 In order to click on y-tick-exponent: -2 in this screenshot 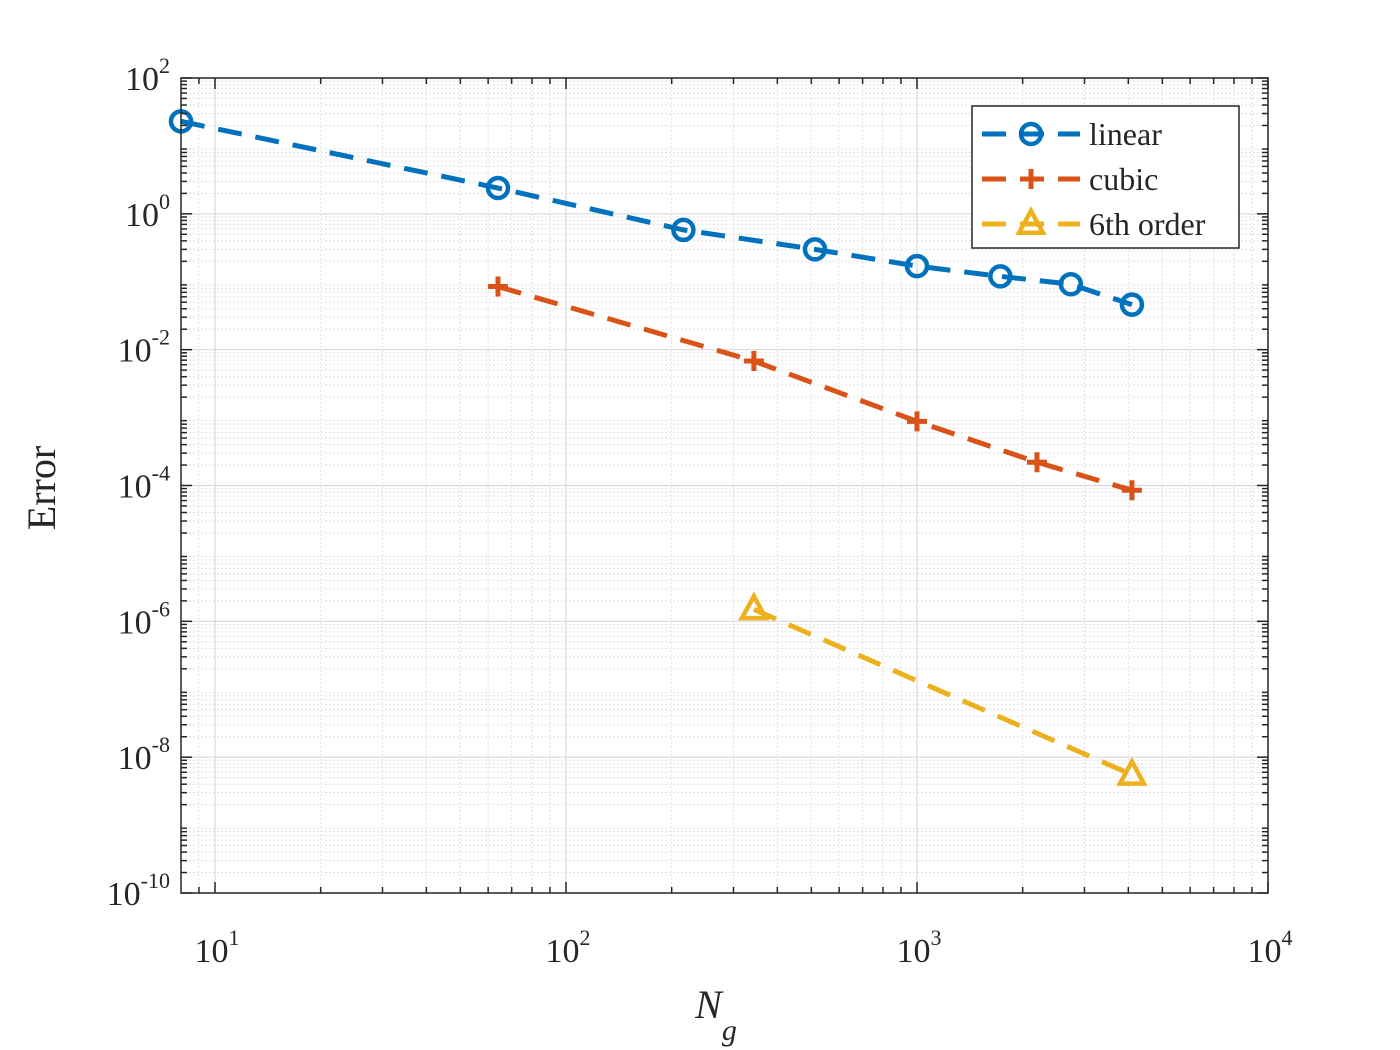, I will do `click(161, 337)`.